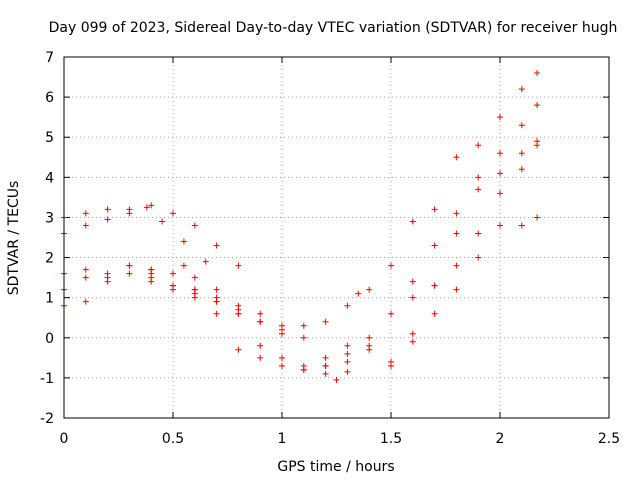  Describe the element at coordinates (49, 98) in the screenshot. I see `y-tick-label: 6` at that location.